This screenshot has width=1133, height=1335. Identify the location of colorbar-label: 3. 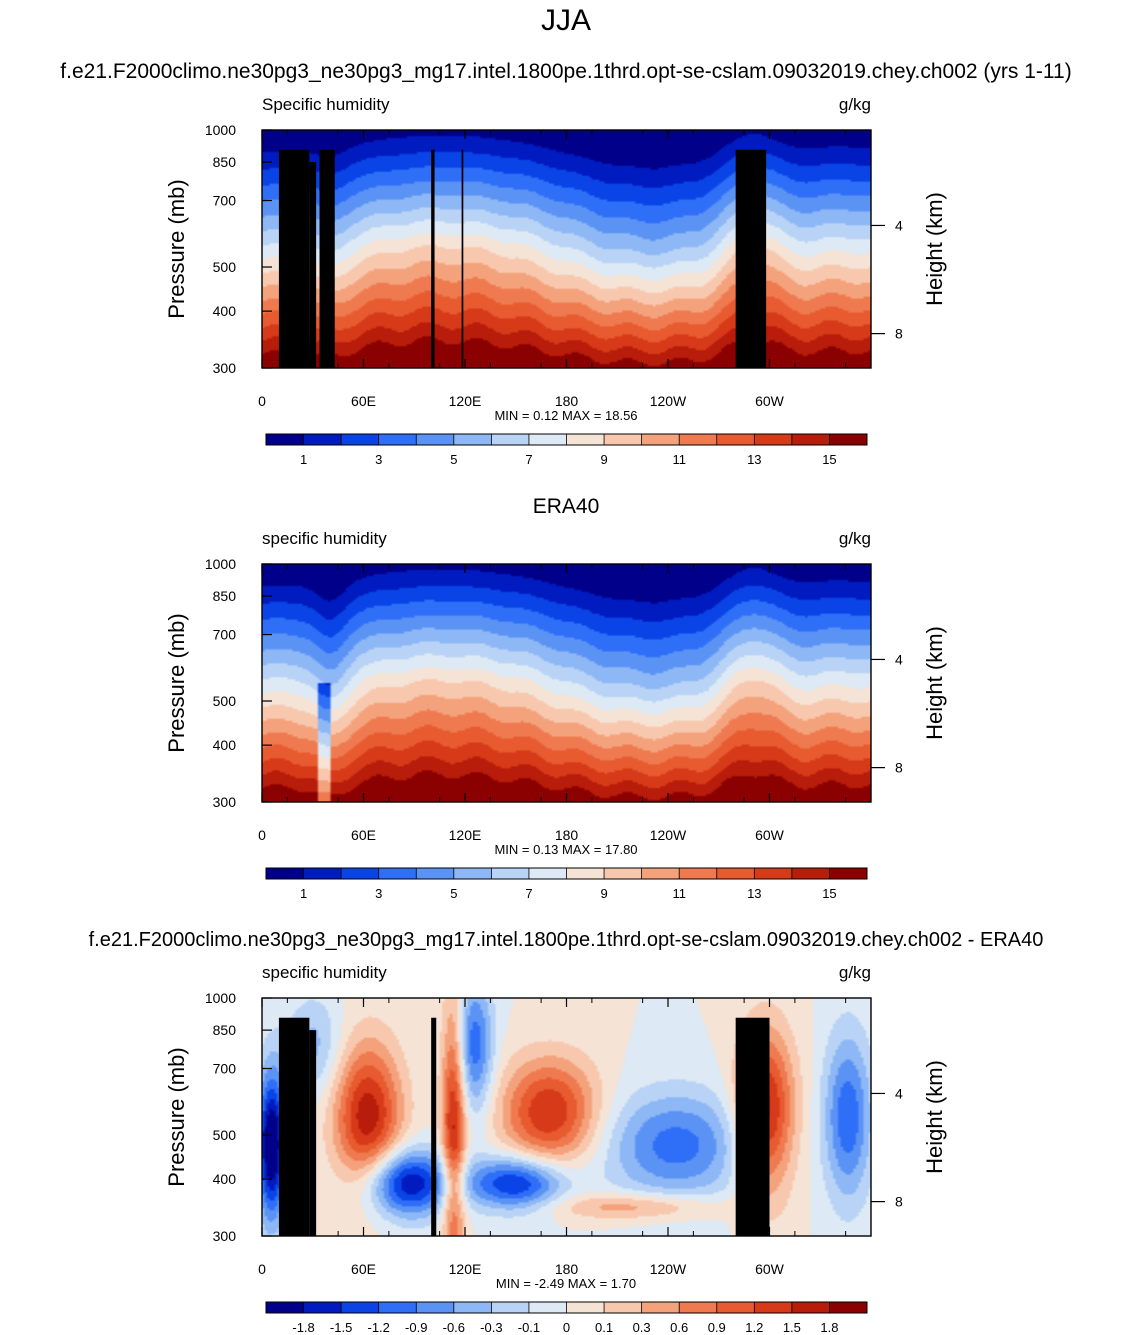
(378, 893).